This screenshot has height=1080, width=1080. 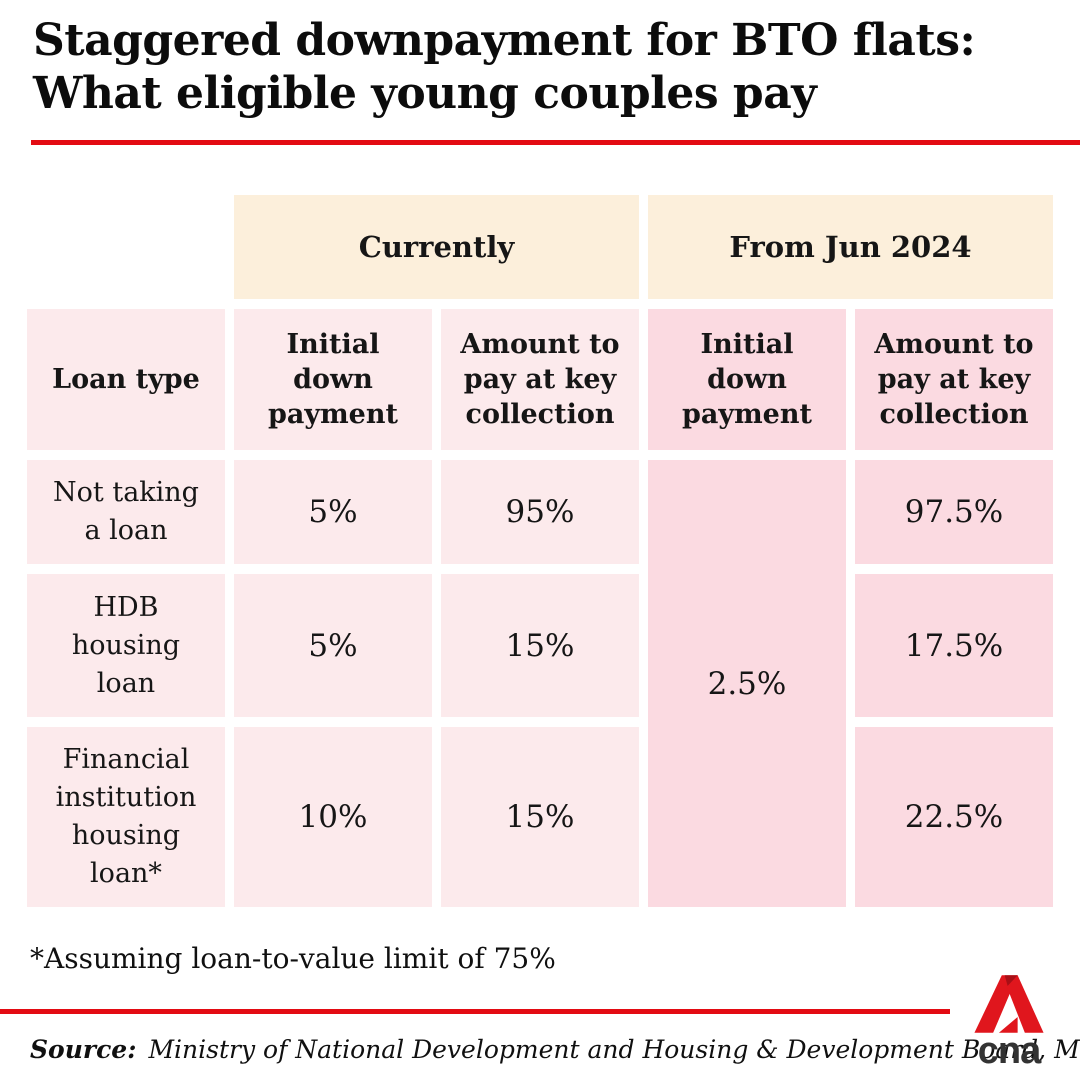 I want to click on title-divider-rule, so click(x=555, y=142).